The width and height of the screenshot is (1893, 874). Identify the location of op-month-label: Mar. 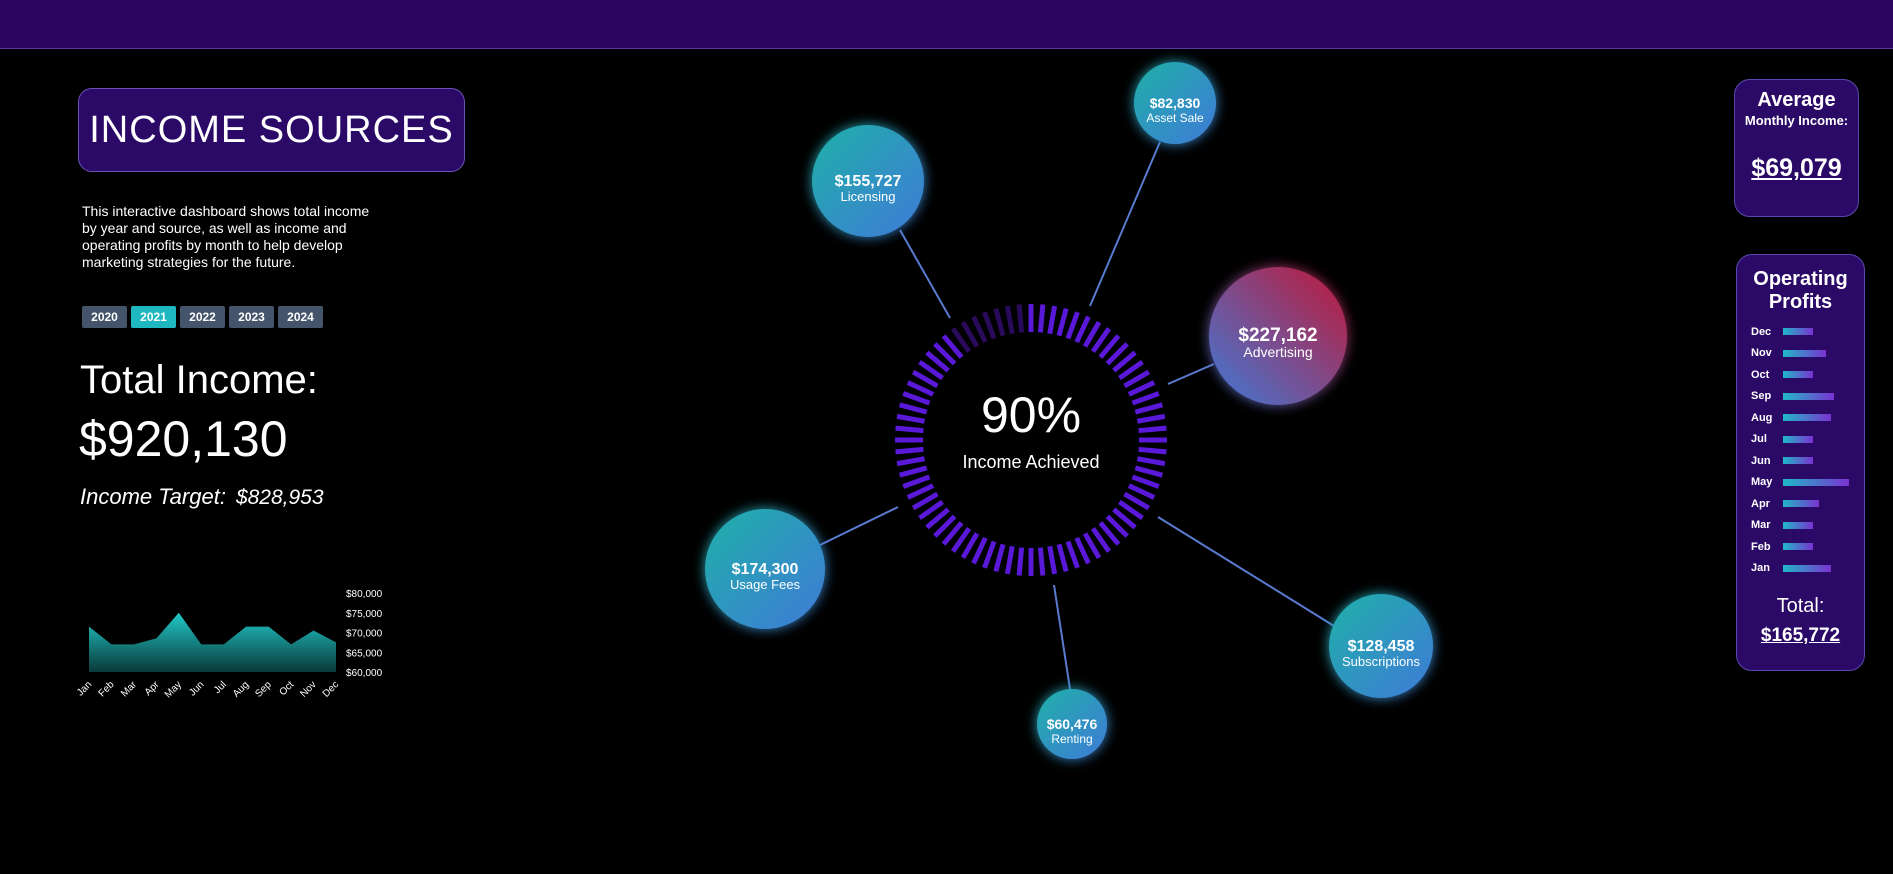
(1761, 525).